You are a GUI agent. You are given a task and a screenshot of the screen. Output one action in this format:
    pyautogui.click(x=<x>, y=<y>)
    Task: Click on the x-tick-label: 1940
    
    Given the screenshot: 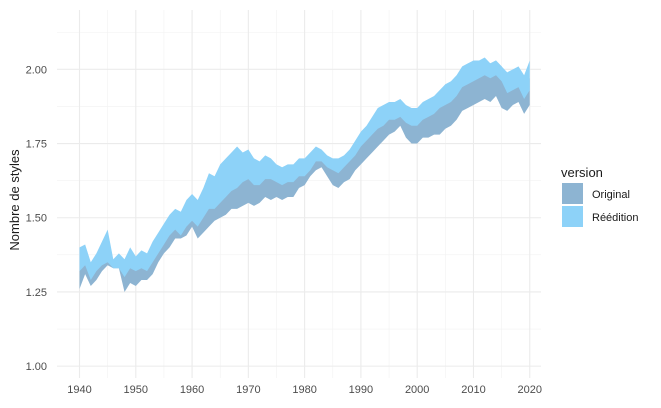 What is the action you would take?
    pyautogui.click(x=79, y=390)
    